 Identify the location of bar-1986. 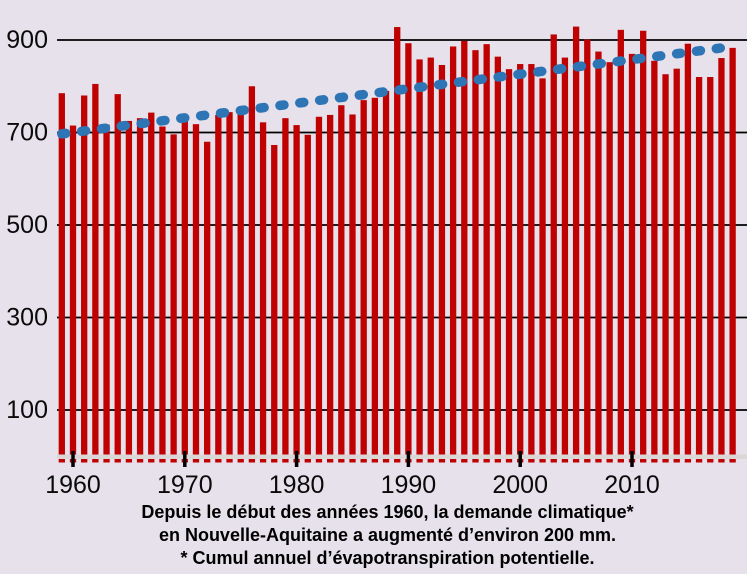
(363, 281).